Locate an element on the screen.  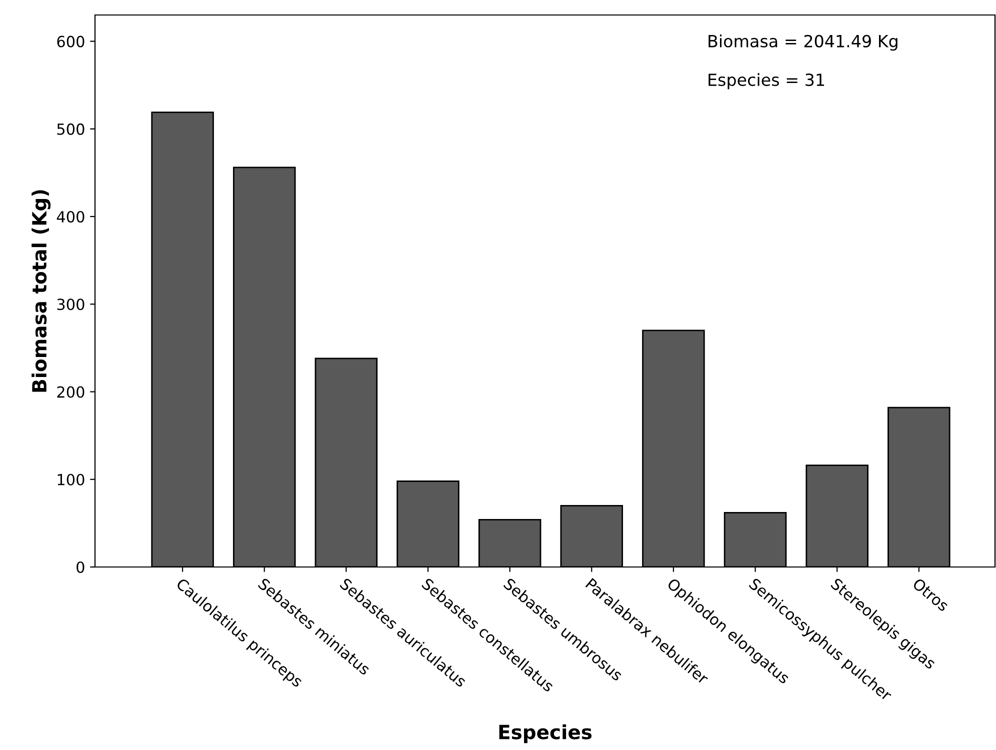
y-axis-title: Biomasa total (Kg) is located at coordinates (41, 291).